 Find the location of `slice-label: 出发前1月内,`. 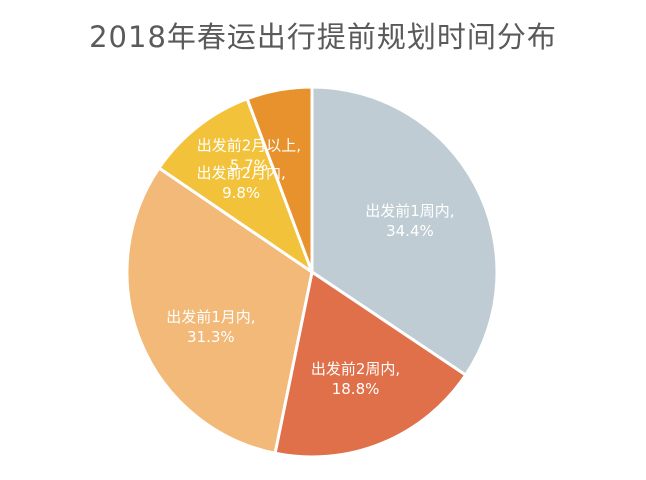

slice-label: 出发前1月内, is located at coordinates (210, 317).